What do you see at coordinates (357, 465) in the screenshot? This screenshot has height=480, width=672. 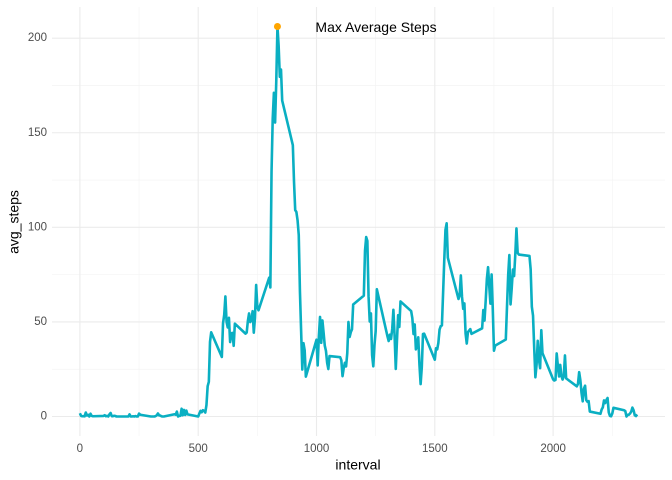 I see `x-axis-title: interval` at bounding box center [357, 465].